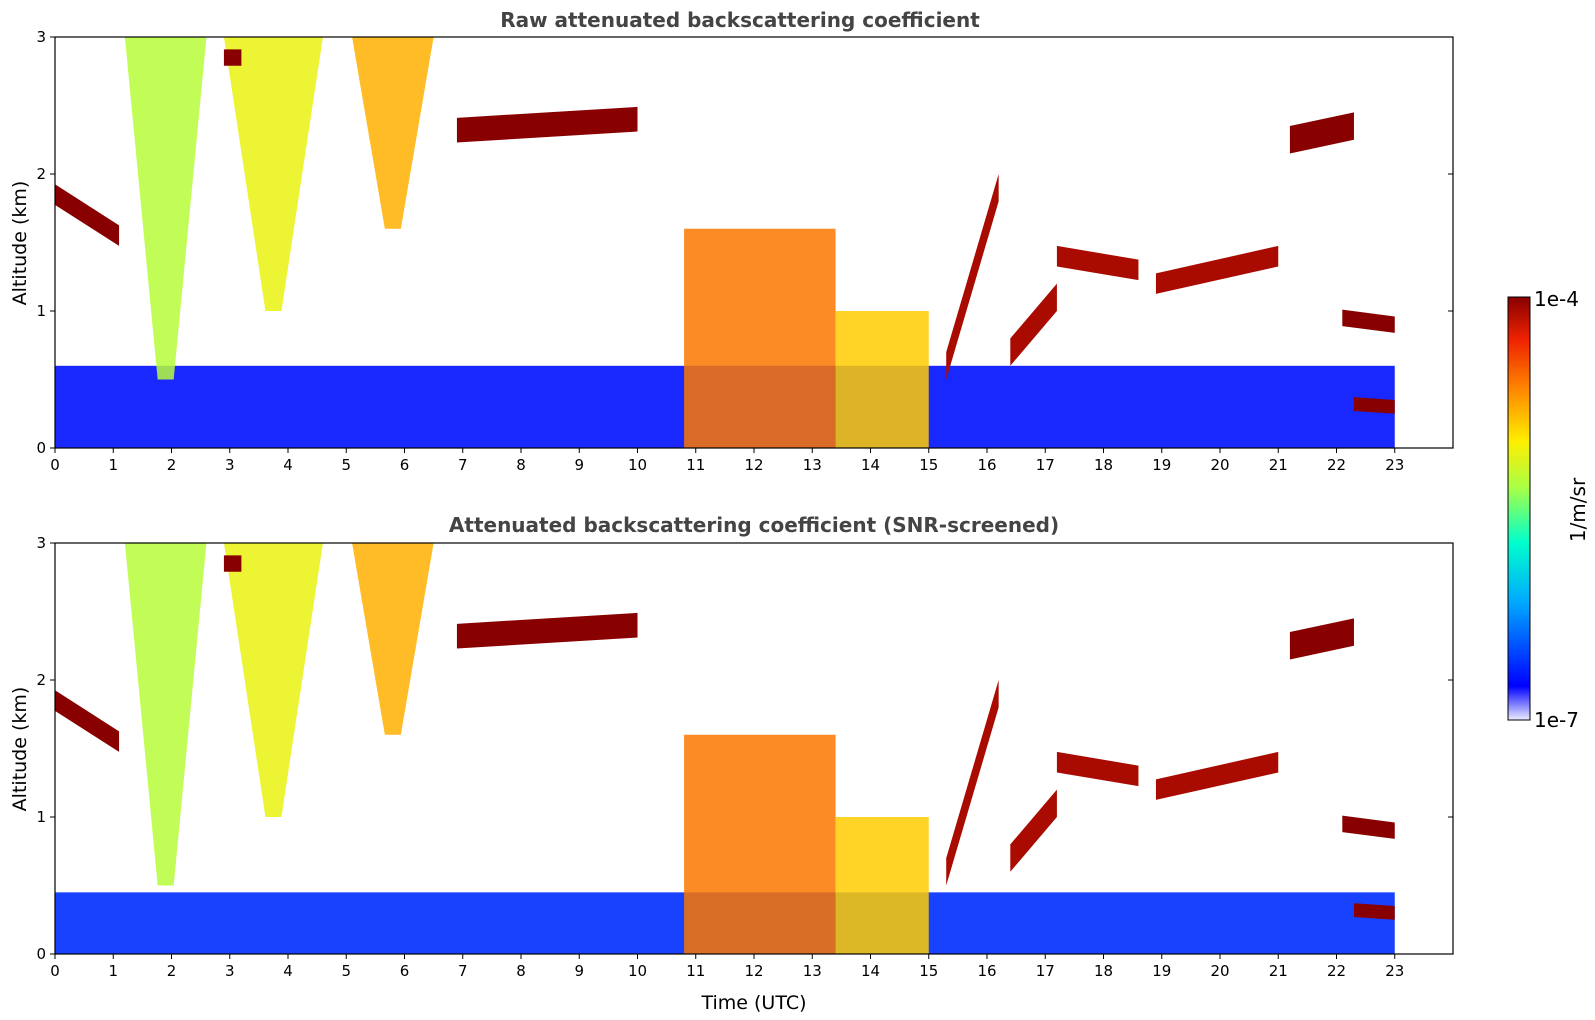 The image size is (1595, 1020). Describe the element at coordinates (753, 1003) in the screenshot. I see `x-axis-label: Time (UTC)` at that location.